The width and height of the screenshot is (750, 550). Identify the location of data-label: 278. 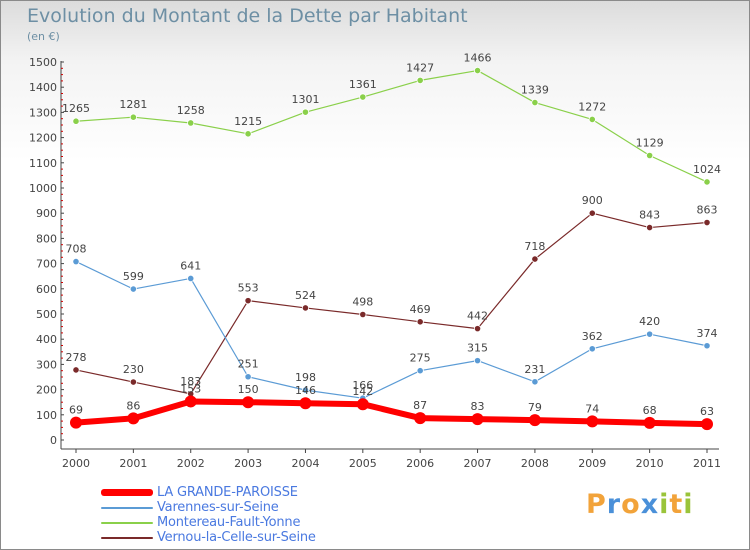
(76, 357).